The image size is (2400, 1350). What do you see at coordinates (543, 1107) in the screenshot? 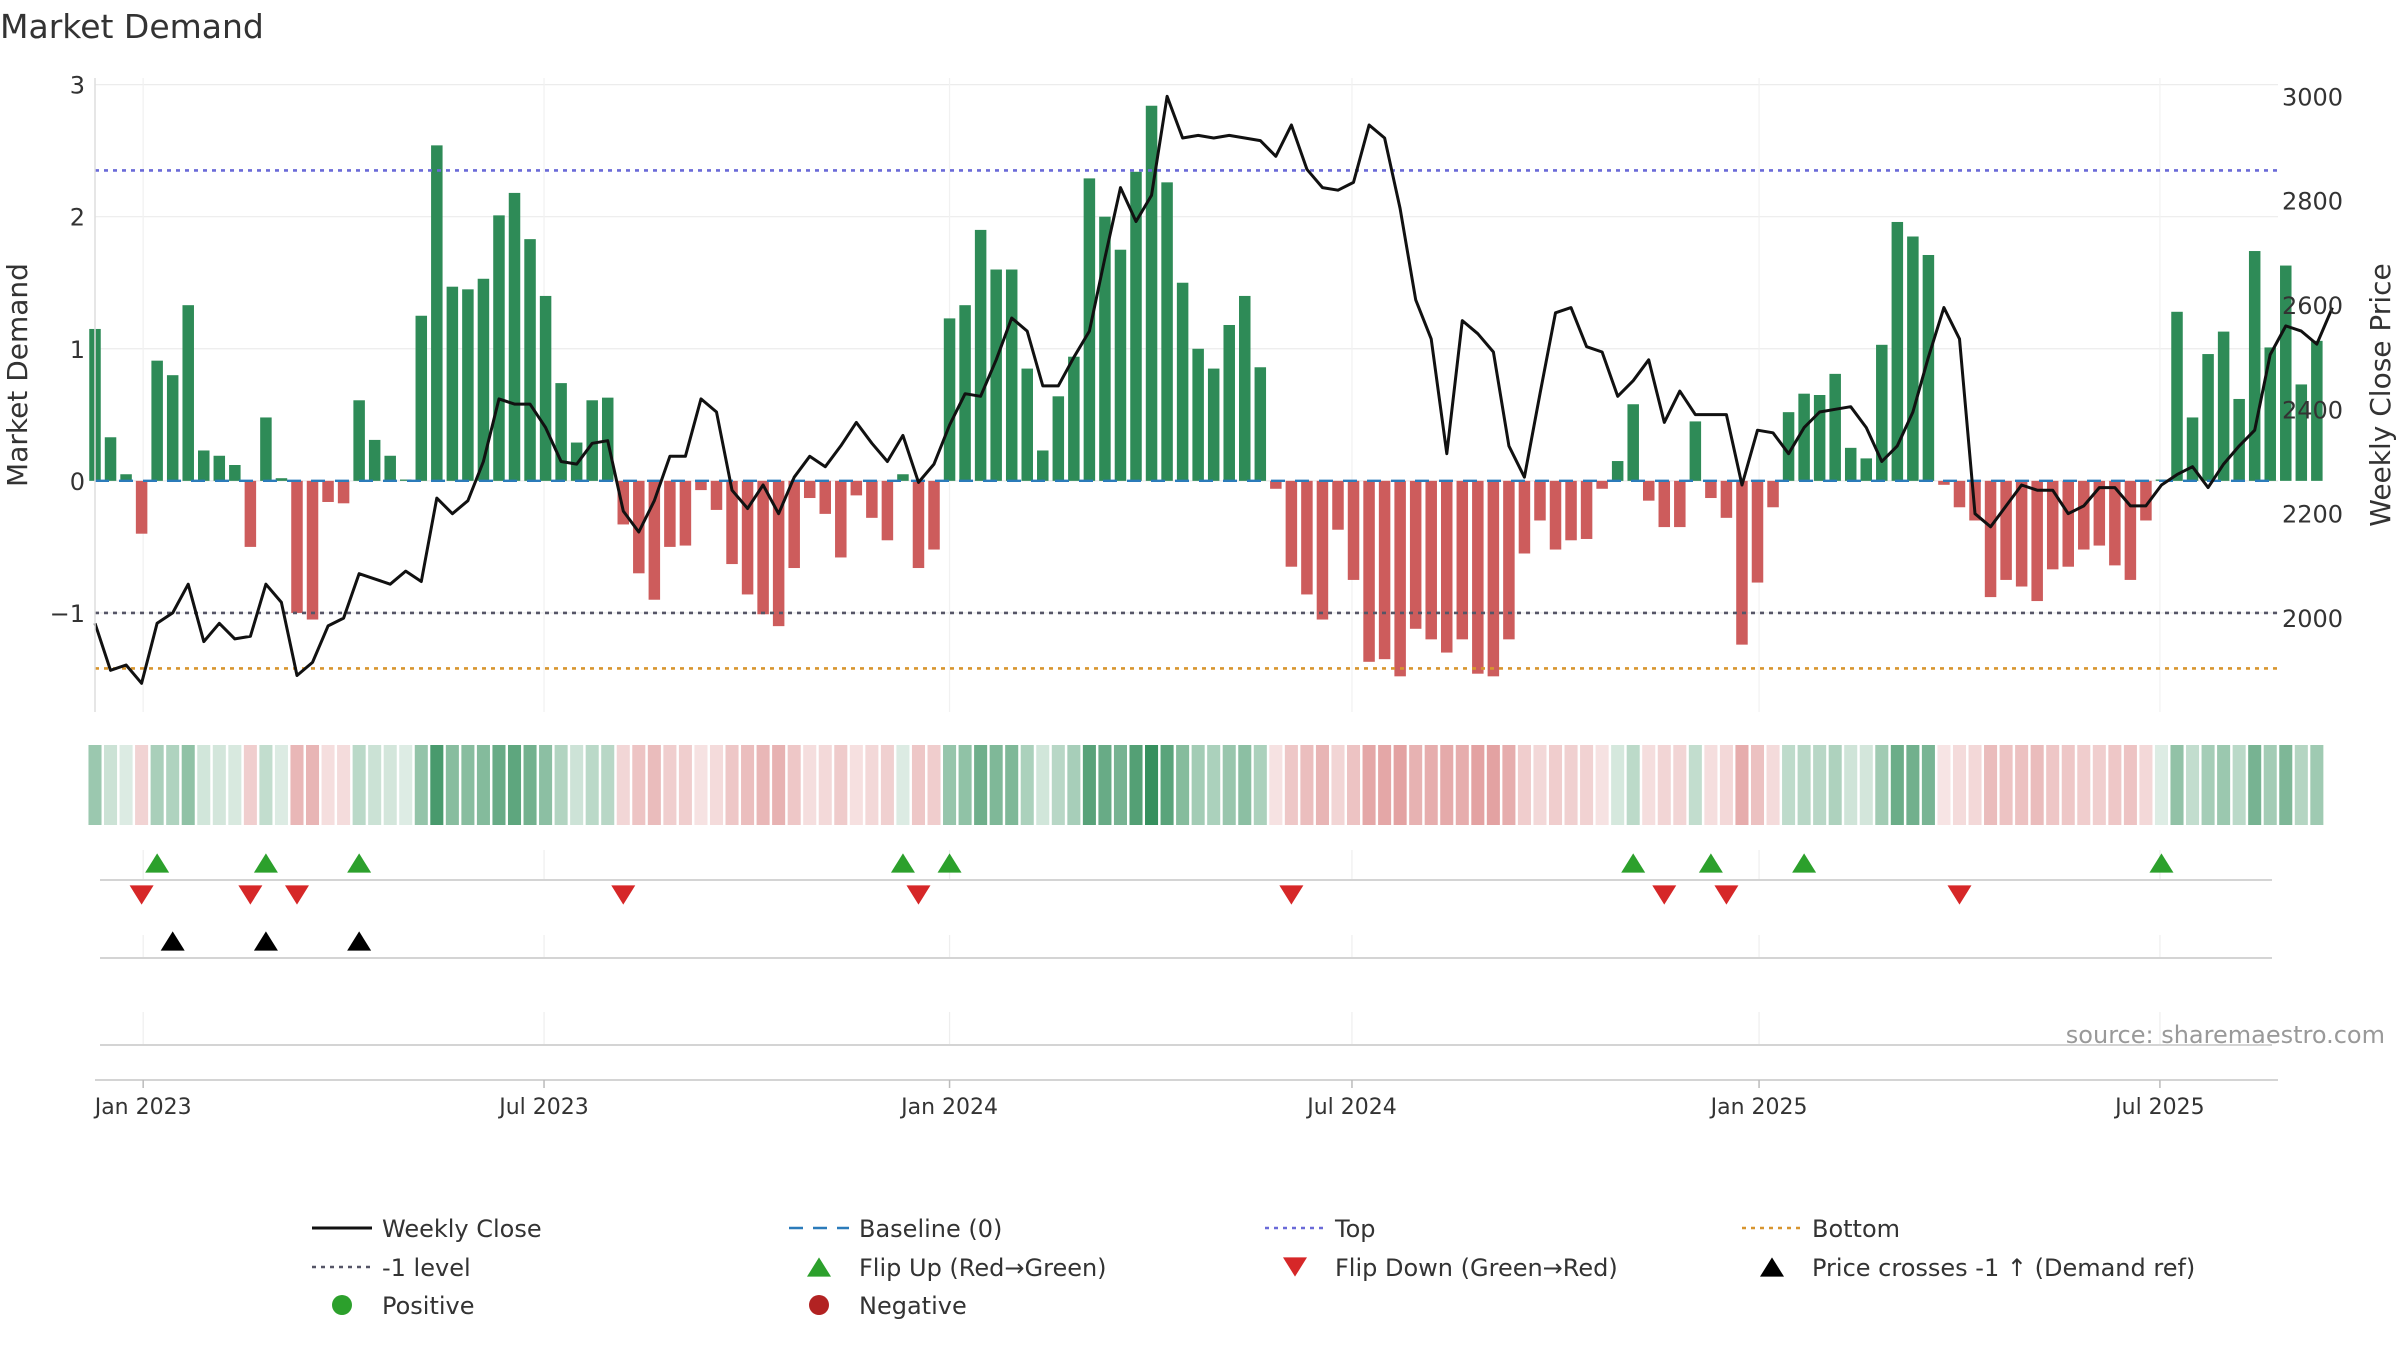
I see `x-tick-label: Jul 2023` at bounding box center [543, 1107].